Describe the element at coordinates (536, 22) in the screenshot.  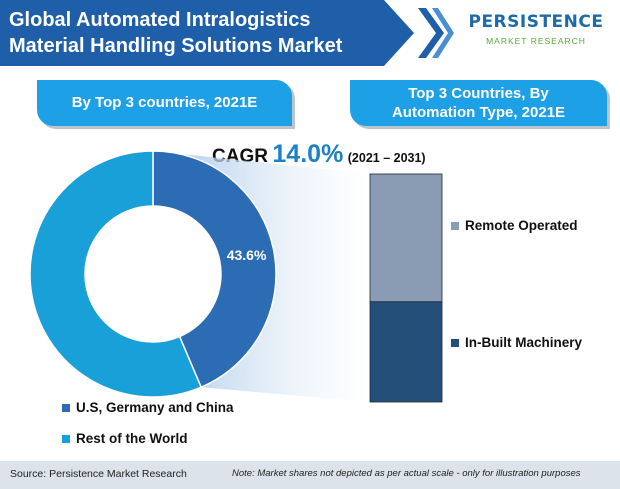
I see `logo-name: PERSISTENCE` at that location.